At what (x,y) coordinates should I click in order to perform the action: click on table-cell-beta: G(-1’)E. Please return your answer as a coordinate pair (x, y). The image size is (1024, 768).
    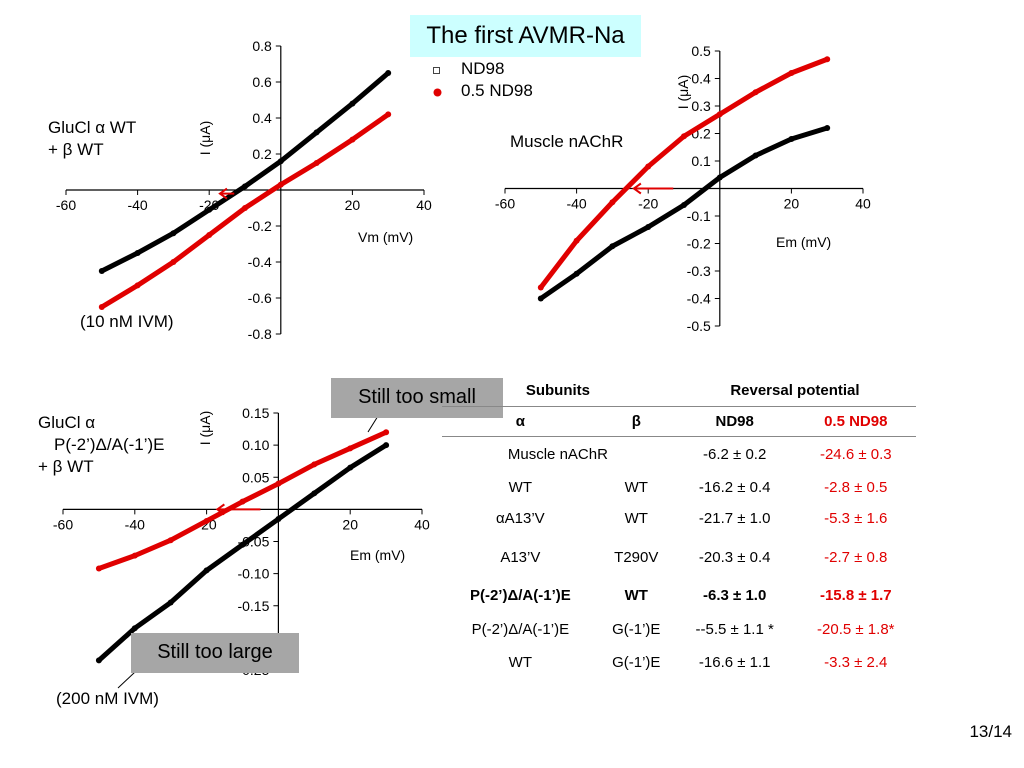
    Looking at the image, I should click on (636, 662).